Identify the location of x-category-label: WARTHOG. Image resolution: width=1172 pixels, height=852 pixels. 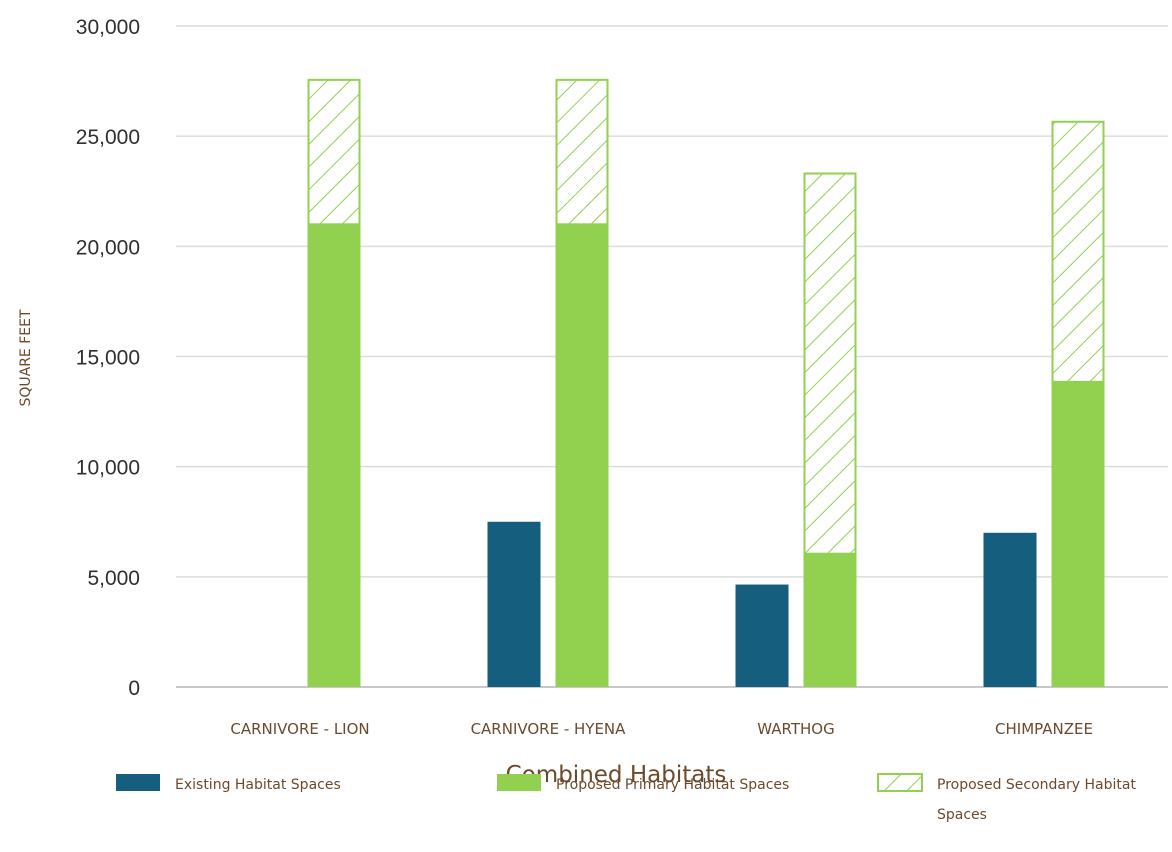
(795, 729).